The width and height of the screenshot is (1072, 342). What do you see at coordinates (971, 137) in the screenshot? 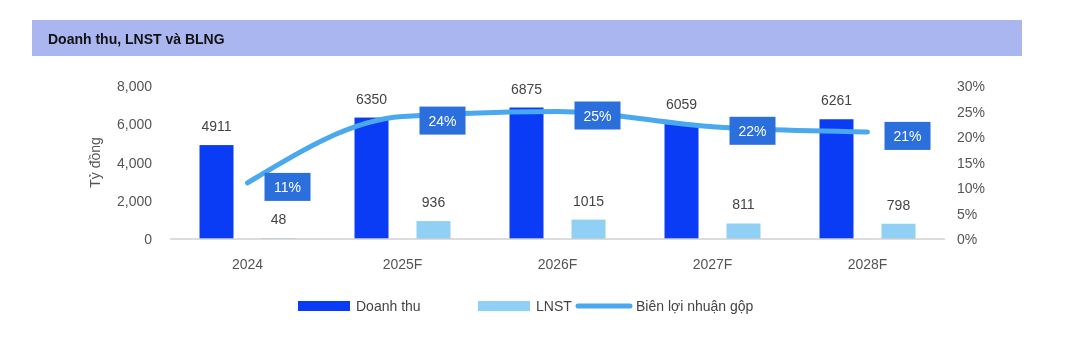
I see `y2-tick-label: 20%` at bounding box center [971, 137].